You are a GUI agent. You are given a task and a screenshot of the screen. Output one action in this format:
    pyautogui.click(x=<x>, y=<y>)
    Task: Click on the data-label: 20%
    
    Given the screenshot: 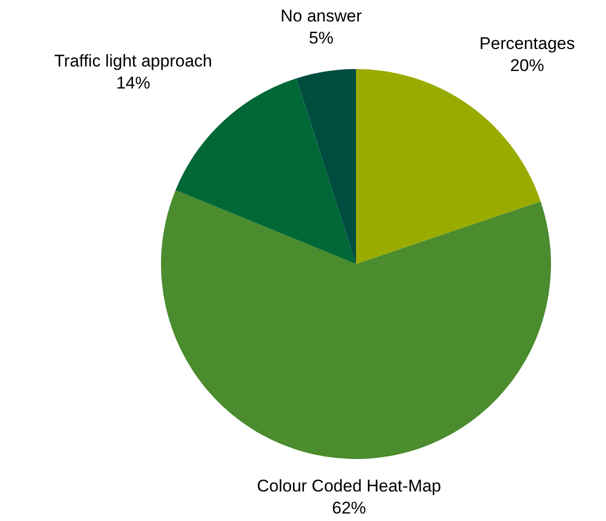 What is the action you would take?
    pyautogui.click(x=527, y=65)
    